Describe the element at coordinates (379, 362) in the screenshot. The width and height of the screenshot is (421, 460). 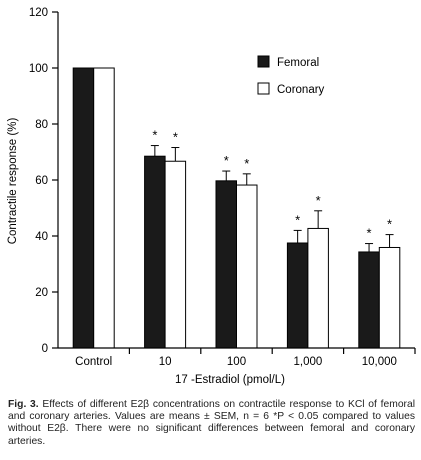
I see `x-tick-label: 10,000` at that location.